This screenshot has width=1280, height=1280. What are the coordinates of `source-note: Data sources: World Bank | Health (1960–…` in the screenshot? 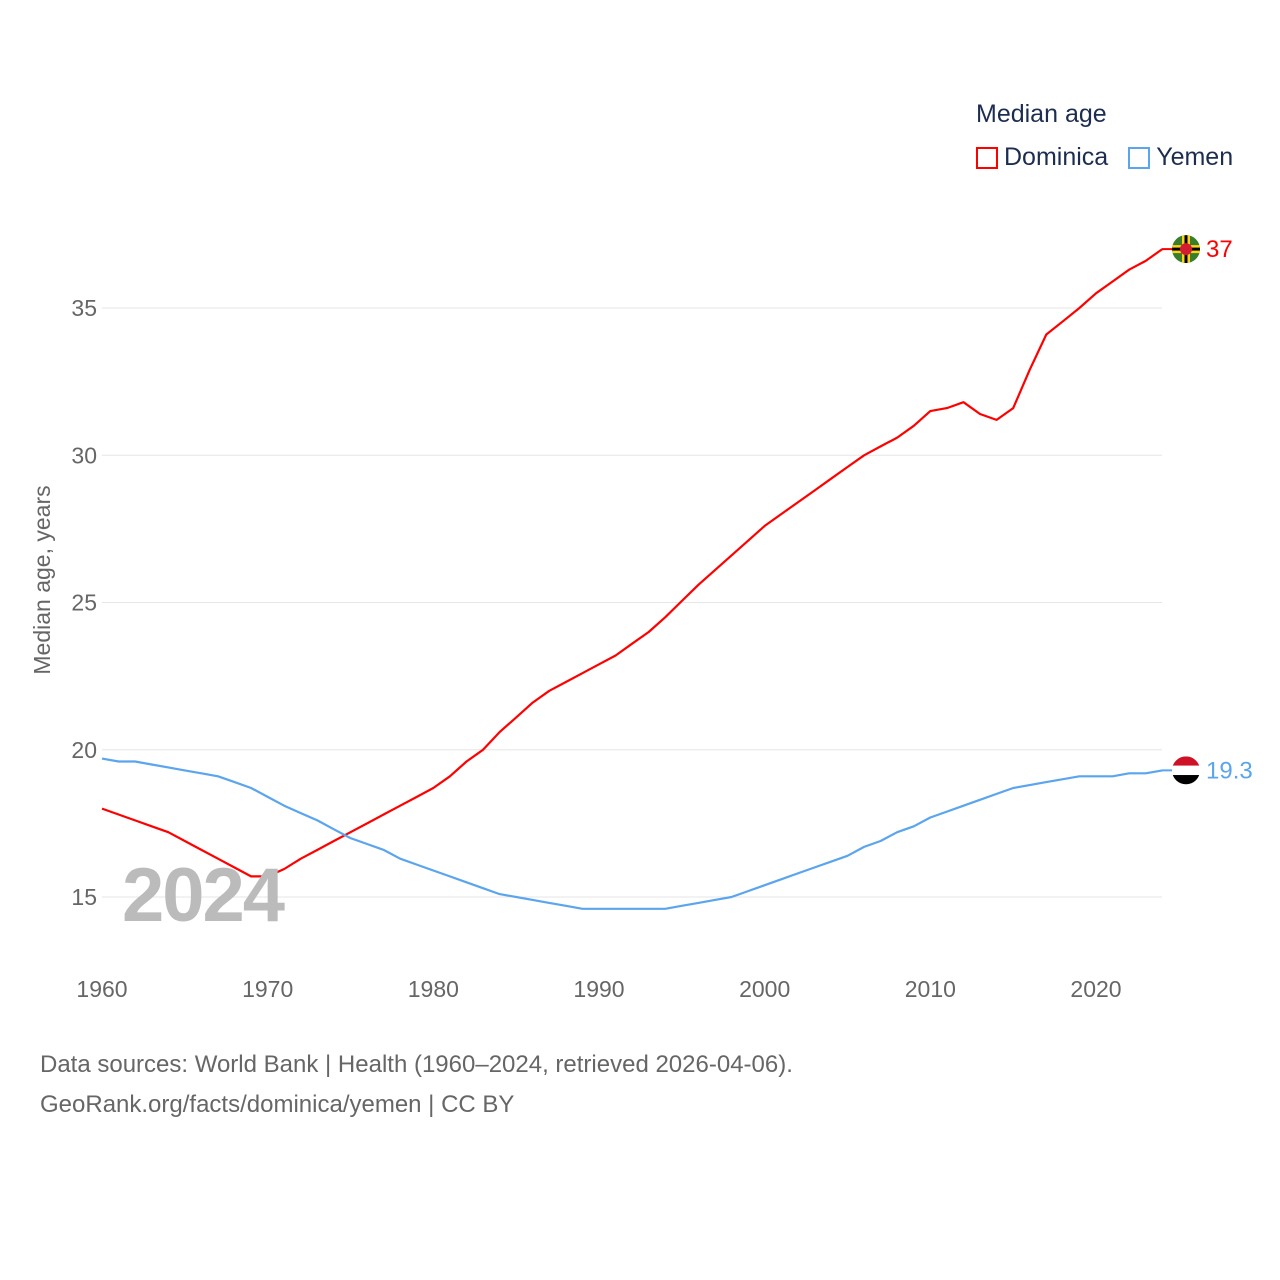 It's located at (416, 1085).